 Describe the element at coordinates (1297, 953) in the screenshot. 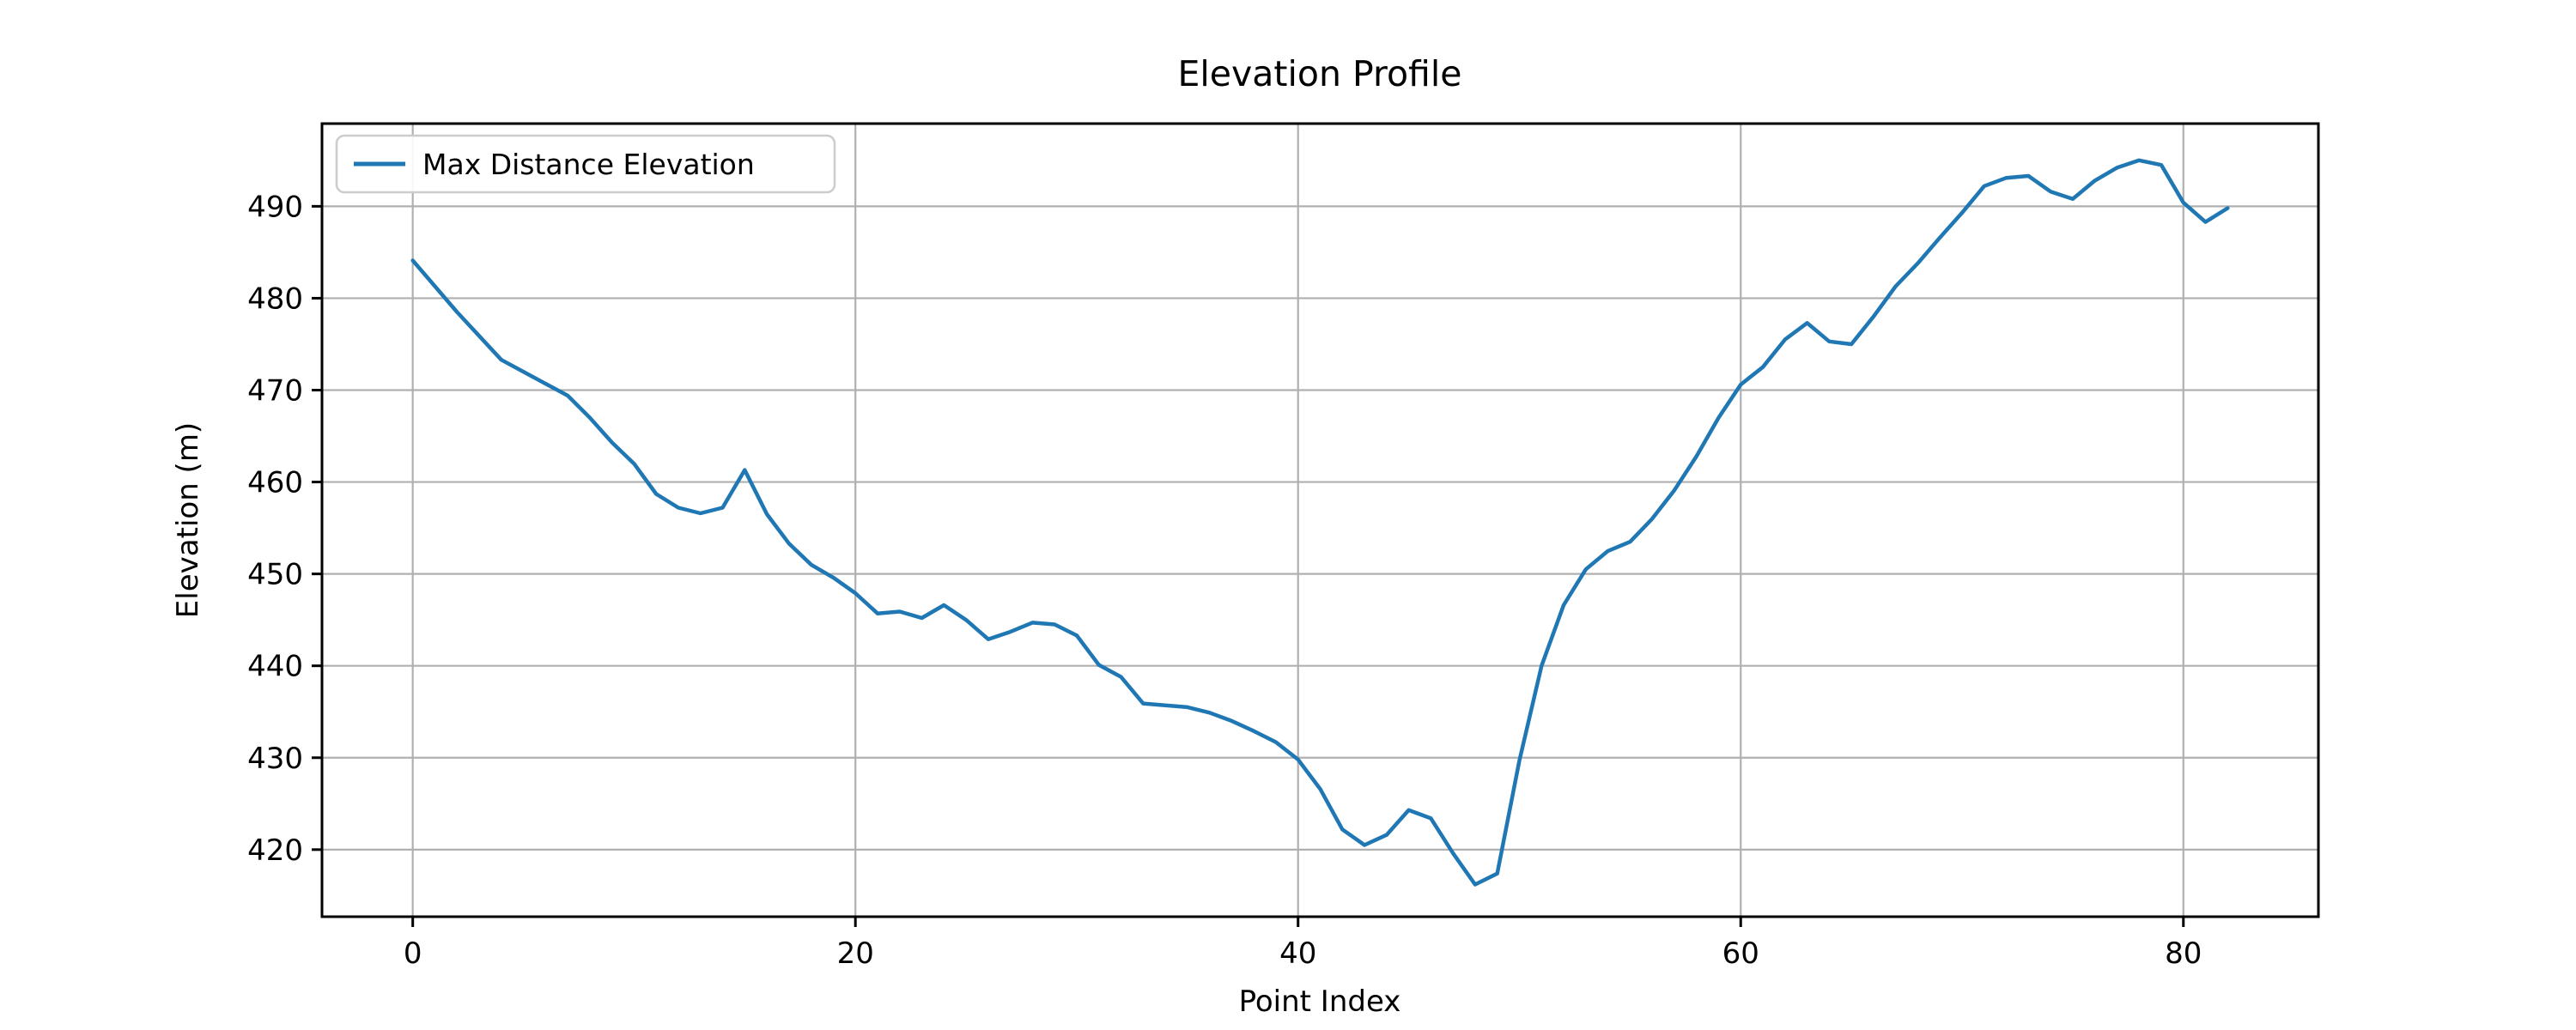

I see `x-tick-label: 40` at that location.